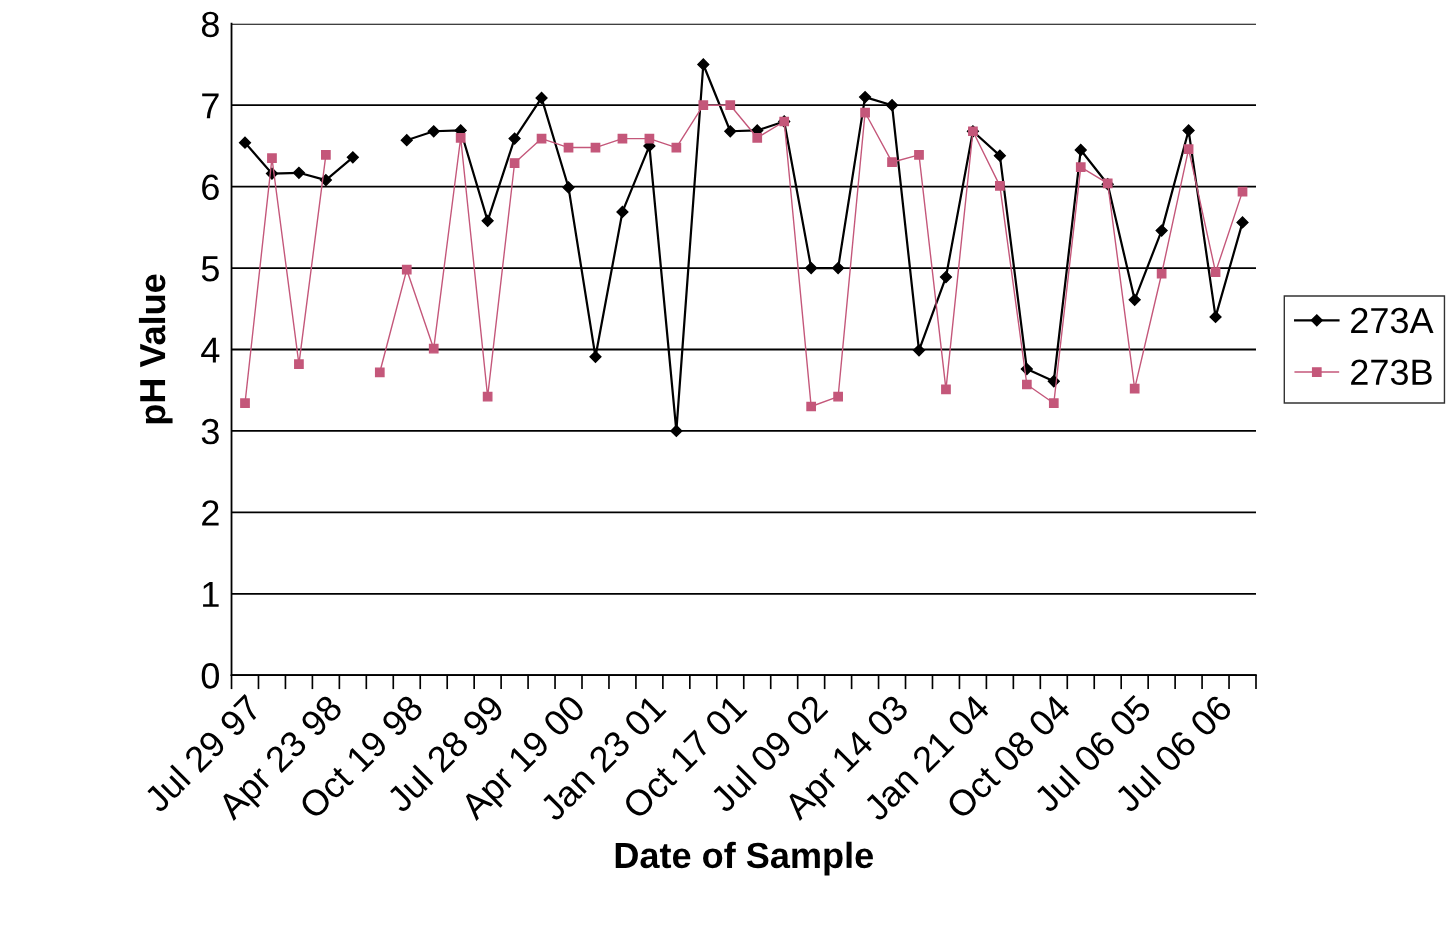 This screenshot has height=951, width=1447. What do you see at coordinates (210, 676) in the screenshot?
I see `y-tick-label: 0` at bounding box center [210, 676].